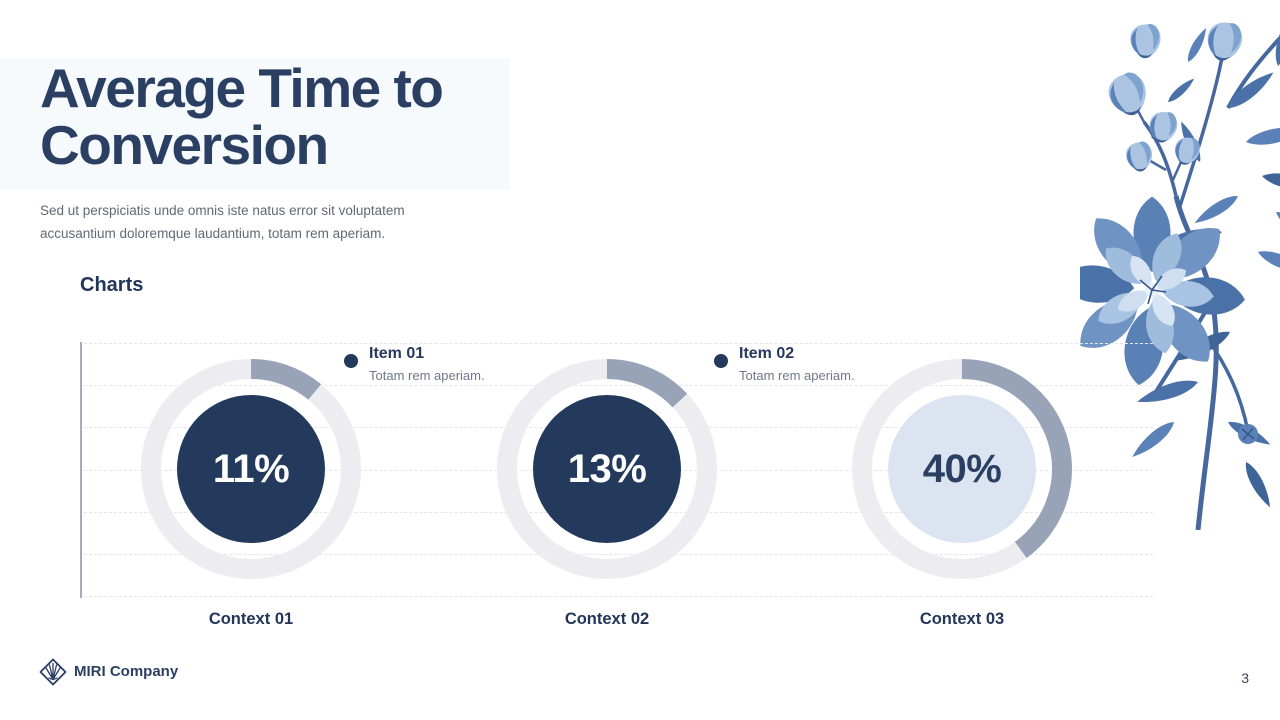  I want to click on page-number: 3, so click(1245, 678).